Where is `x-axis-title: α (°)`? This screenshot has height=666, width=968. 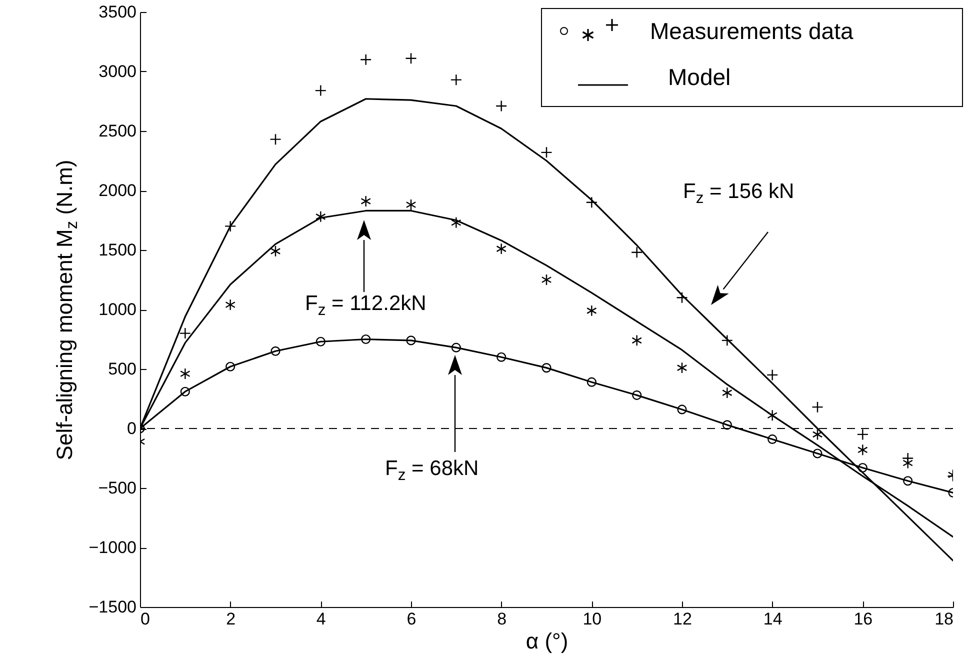
x-axis-title: α (°) is located at coordinates (547, 641).